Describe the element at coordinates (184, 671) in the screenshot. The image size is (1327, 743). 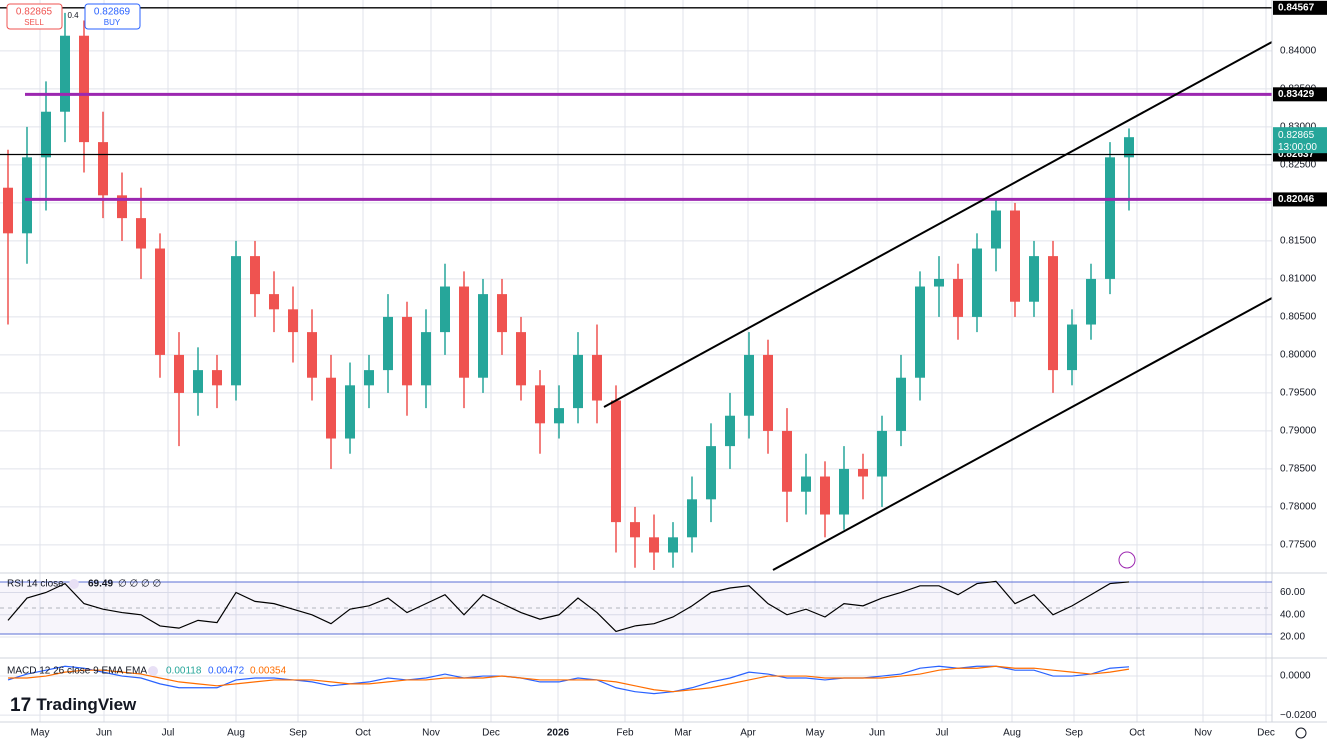
I see `macd-histogram: 0.00118` at that location.